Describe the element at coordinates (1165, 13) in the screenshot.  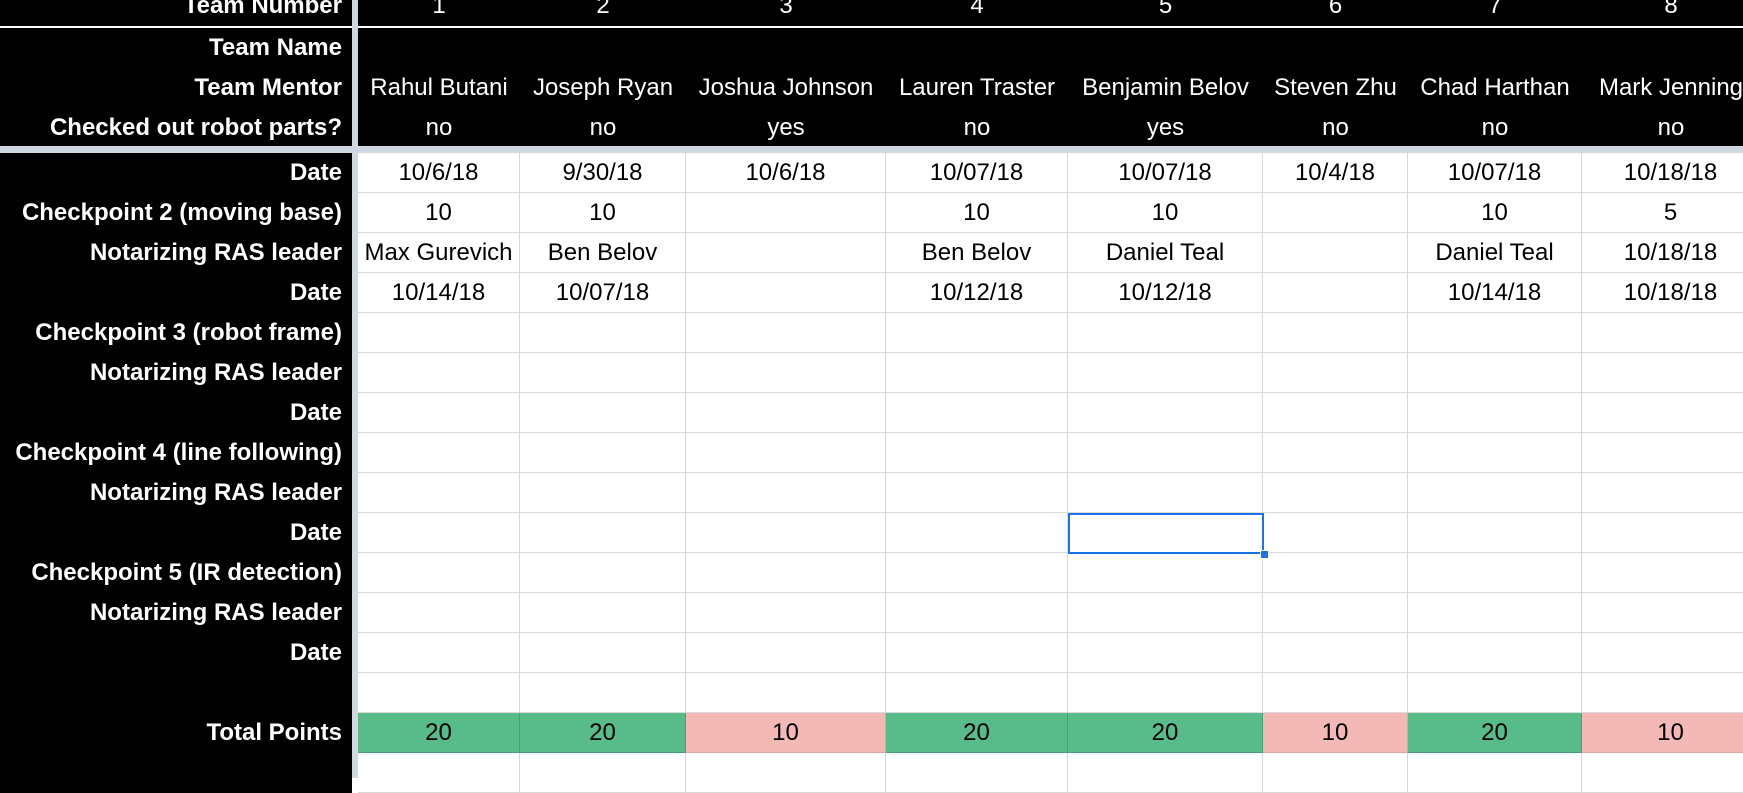
I see `header-cell: 5` at that location.